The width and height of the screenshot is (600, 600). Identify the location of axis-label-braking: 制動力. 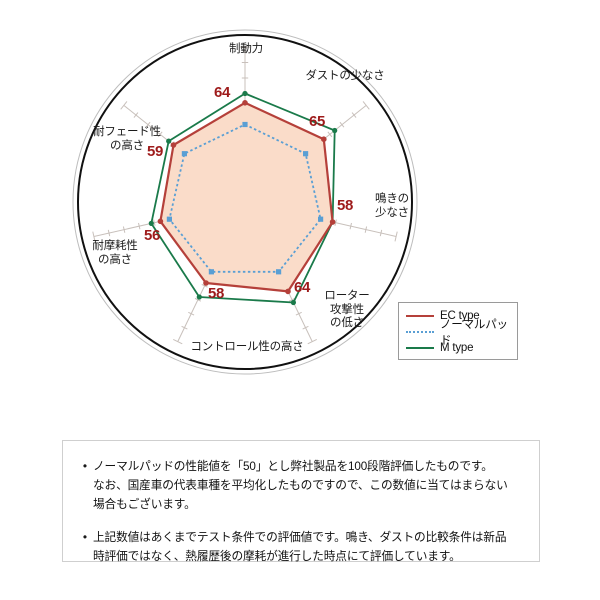
(246, 49).